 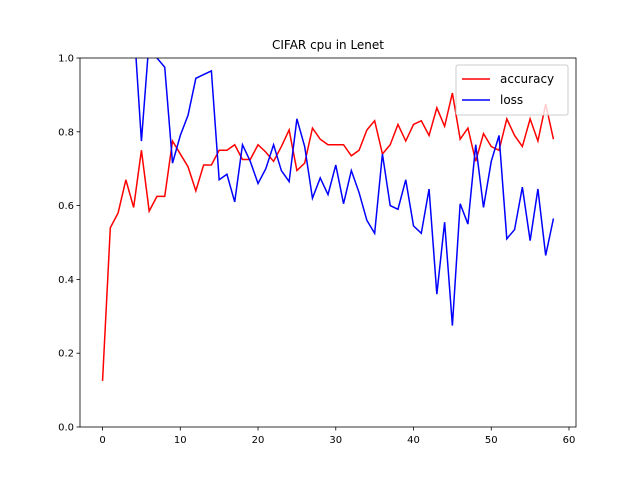 I want to click on x-tick-label: 20, so click(x=258, y=440).